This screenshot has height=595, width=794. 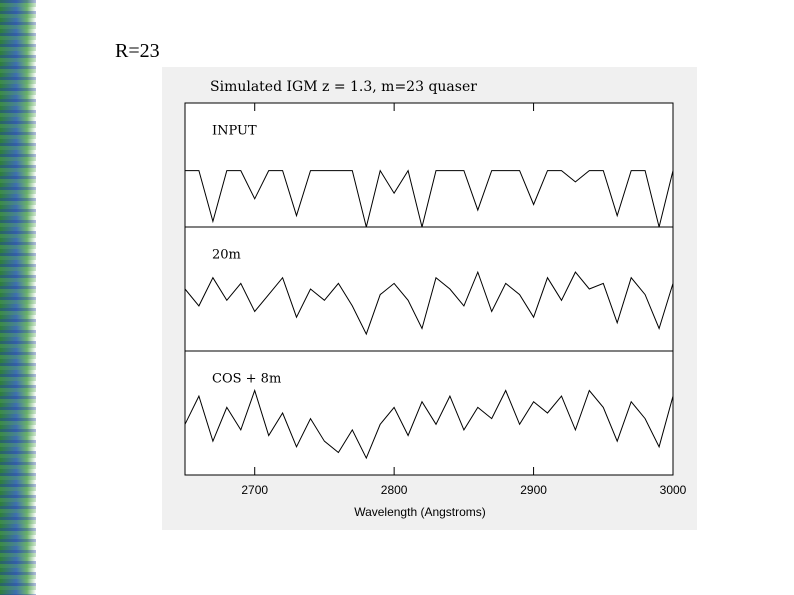 What do you see at coordinates (226, 255) in the screenshot?
I see `panel-label: 20m` at bounding box center [226, 255].